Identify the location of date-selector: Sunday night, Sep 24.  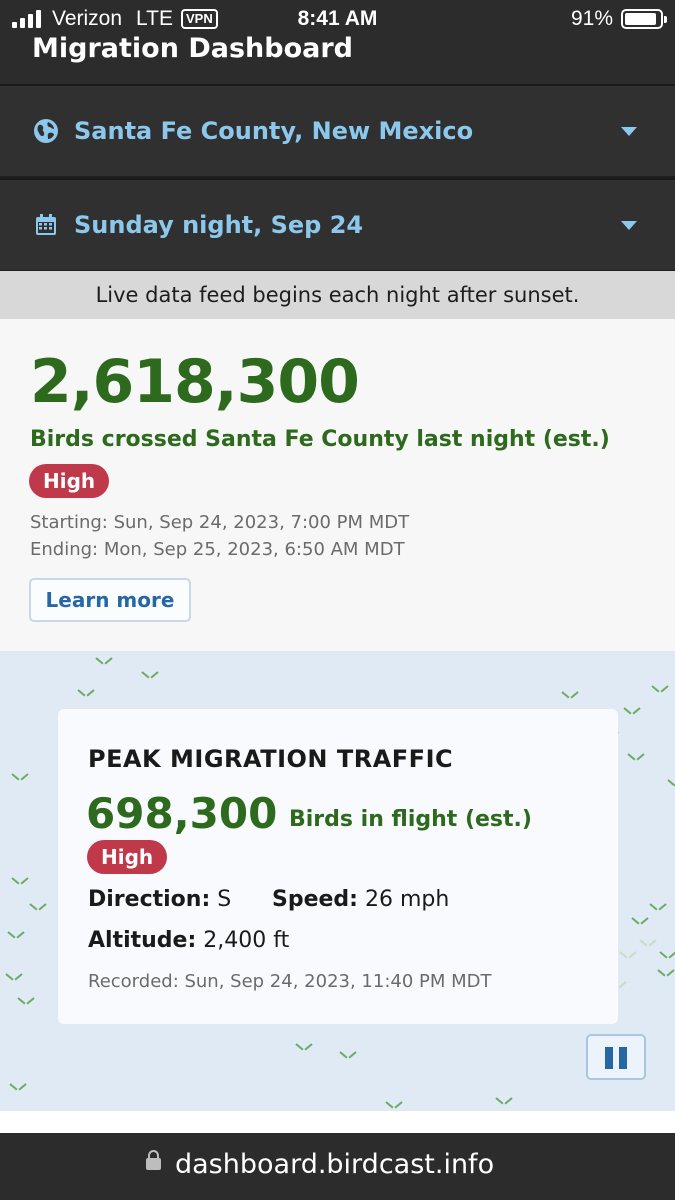
(337, 224).